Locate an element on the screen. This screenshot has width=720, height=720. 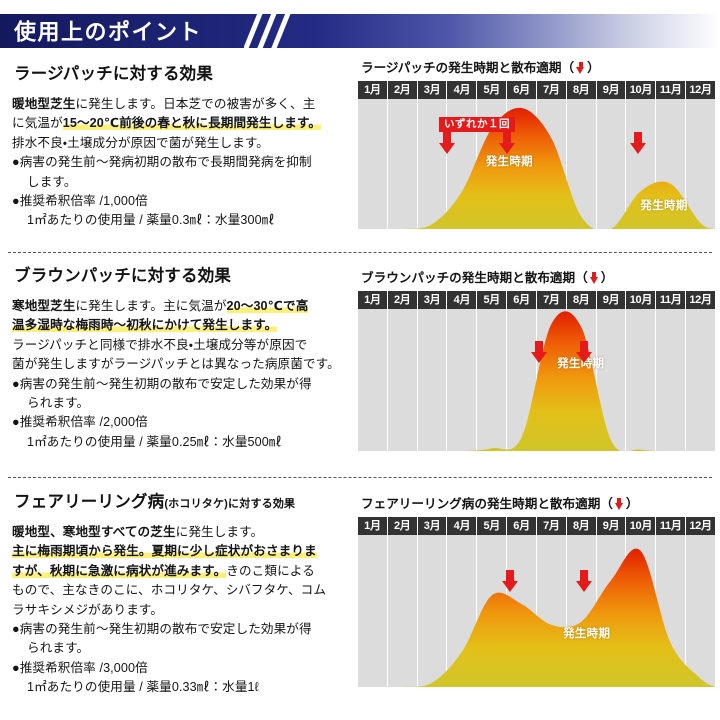
body-line: に気温が15〜20℃前後の春と秋に長期間発生します。 is located at coordinates (181, 123).